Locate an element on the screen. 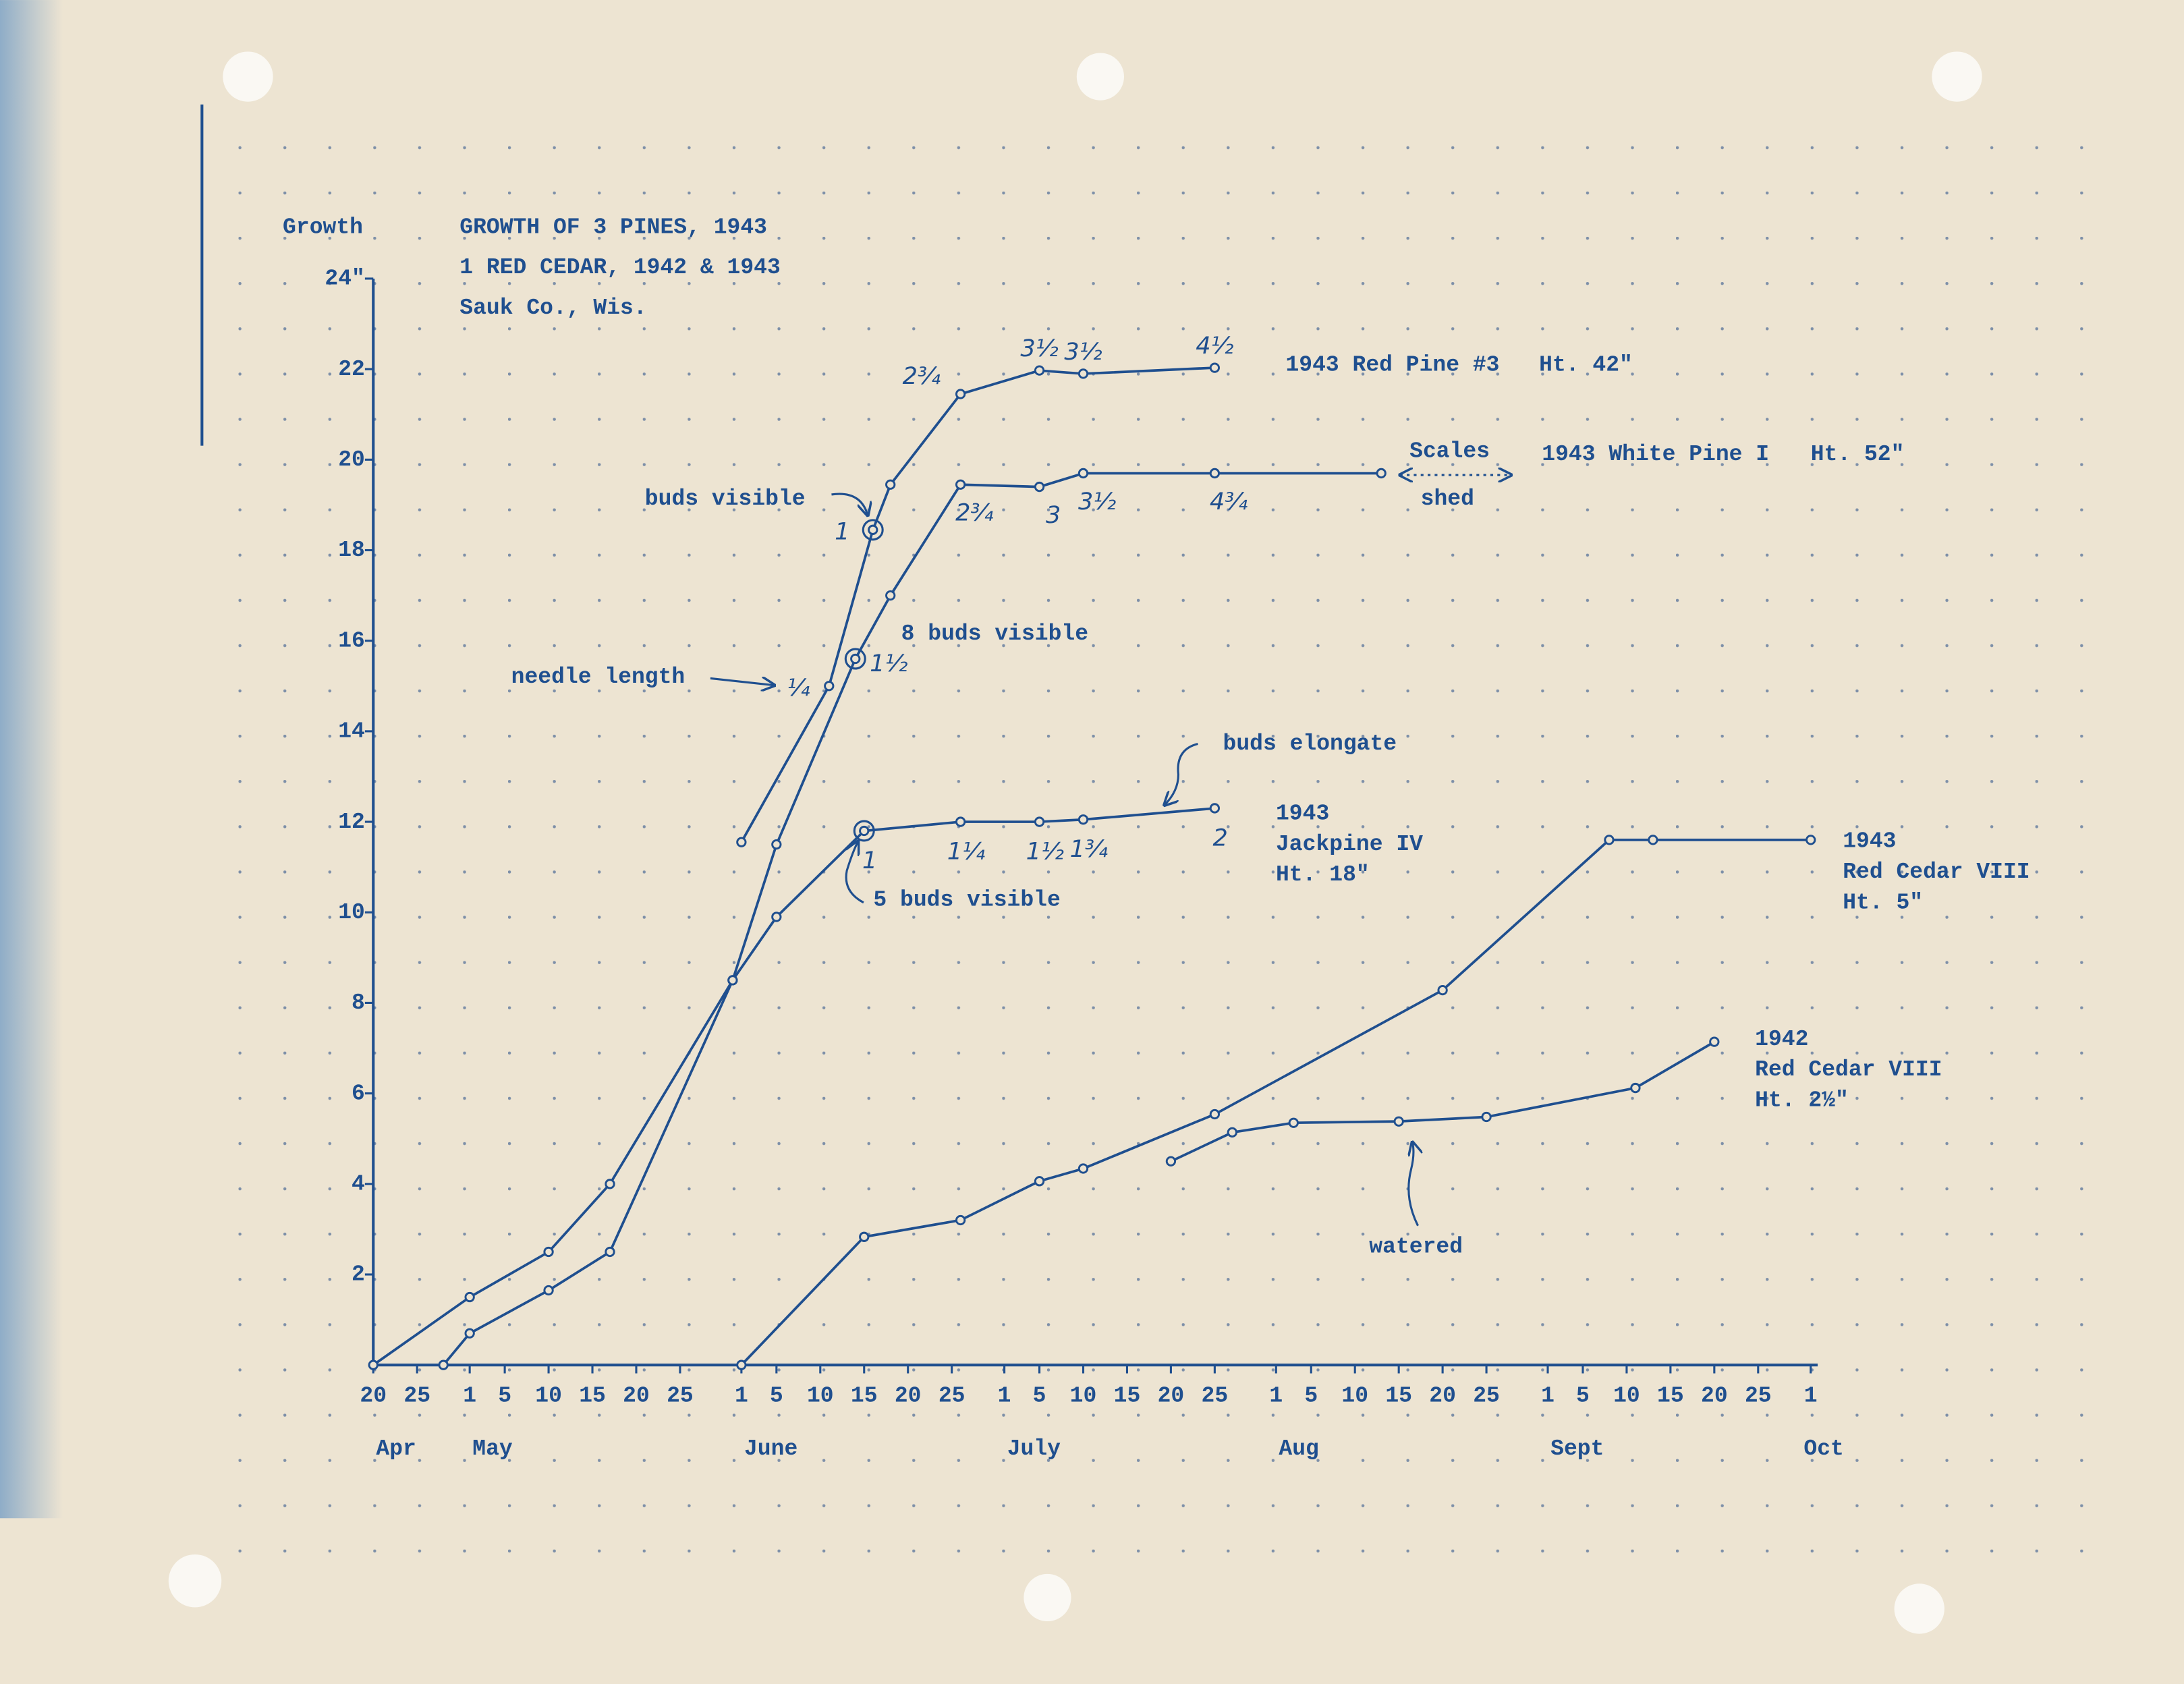  point-note: 1¼ is located at coordinates (966, 851).